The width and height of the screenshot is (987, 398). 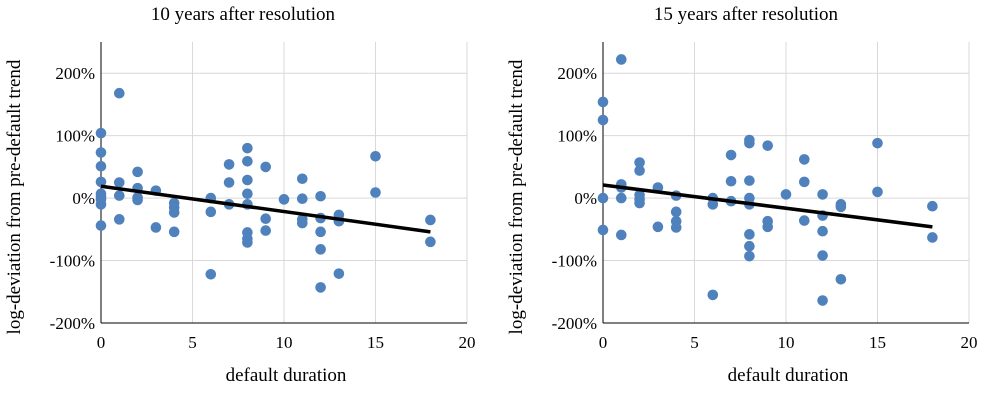 I want to click on chart-title: 10 years after resolution, so click(x=243, y=14).